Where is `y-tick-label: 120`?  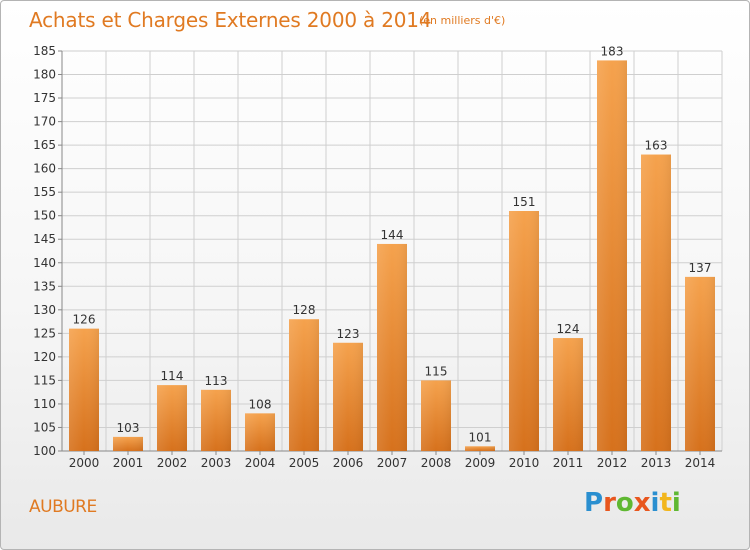
y-tick-label: 120 is located at coordinates (44, 357).